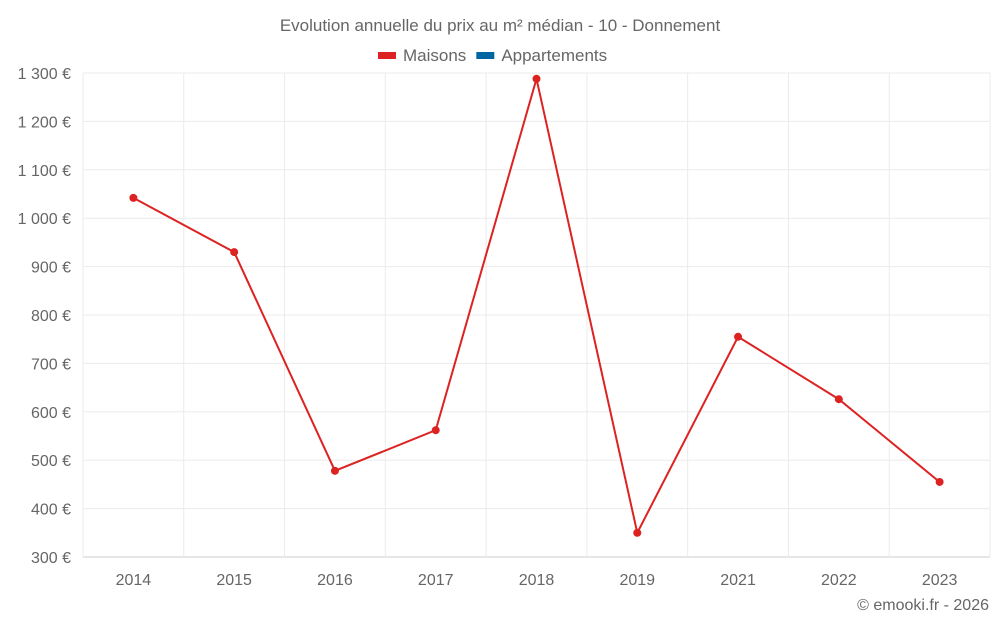  Describe the element at coordinates (44, 74) in the screenshot. I see `y-tick-label: 1 300 €` at that location.